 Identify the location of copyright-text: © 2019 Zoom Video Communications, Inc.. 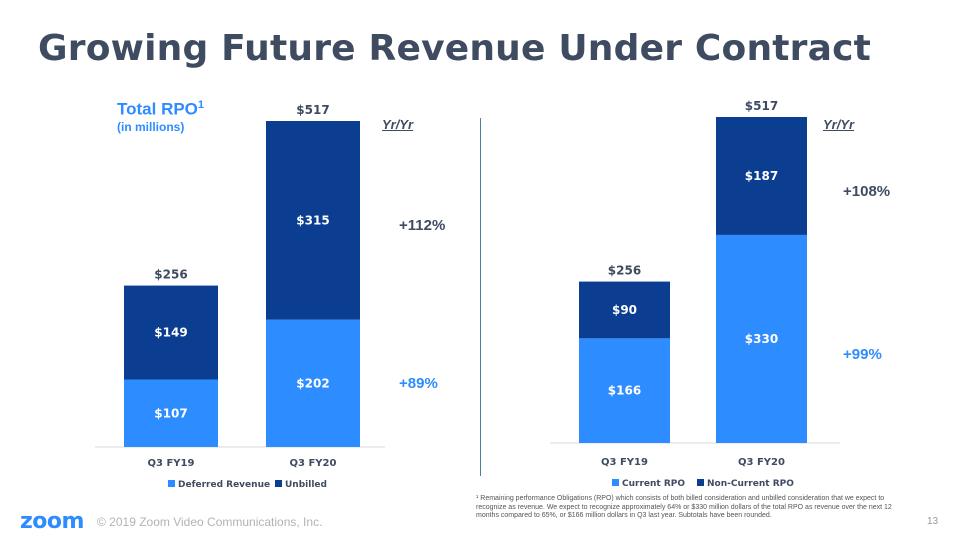
(210, 522).